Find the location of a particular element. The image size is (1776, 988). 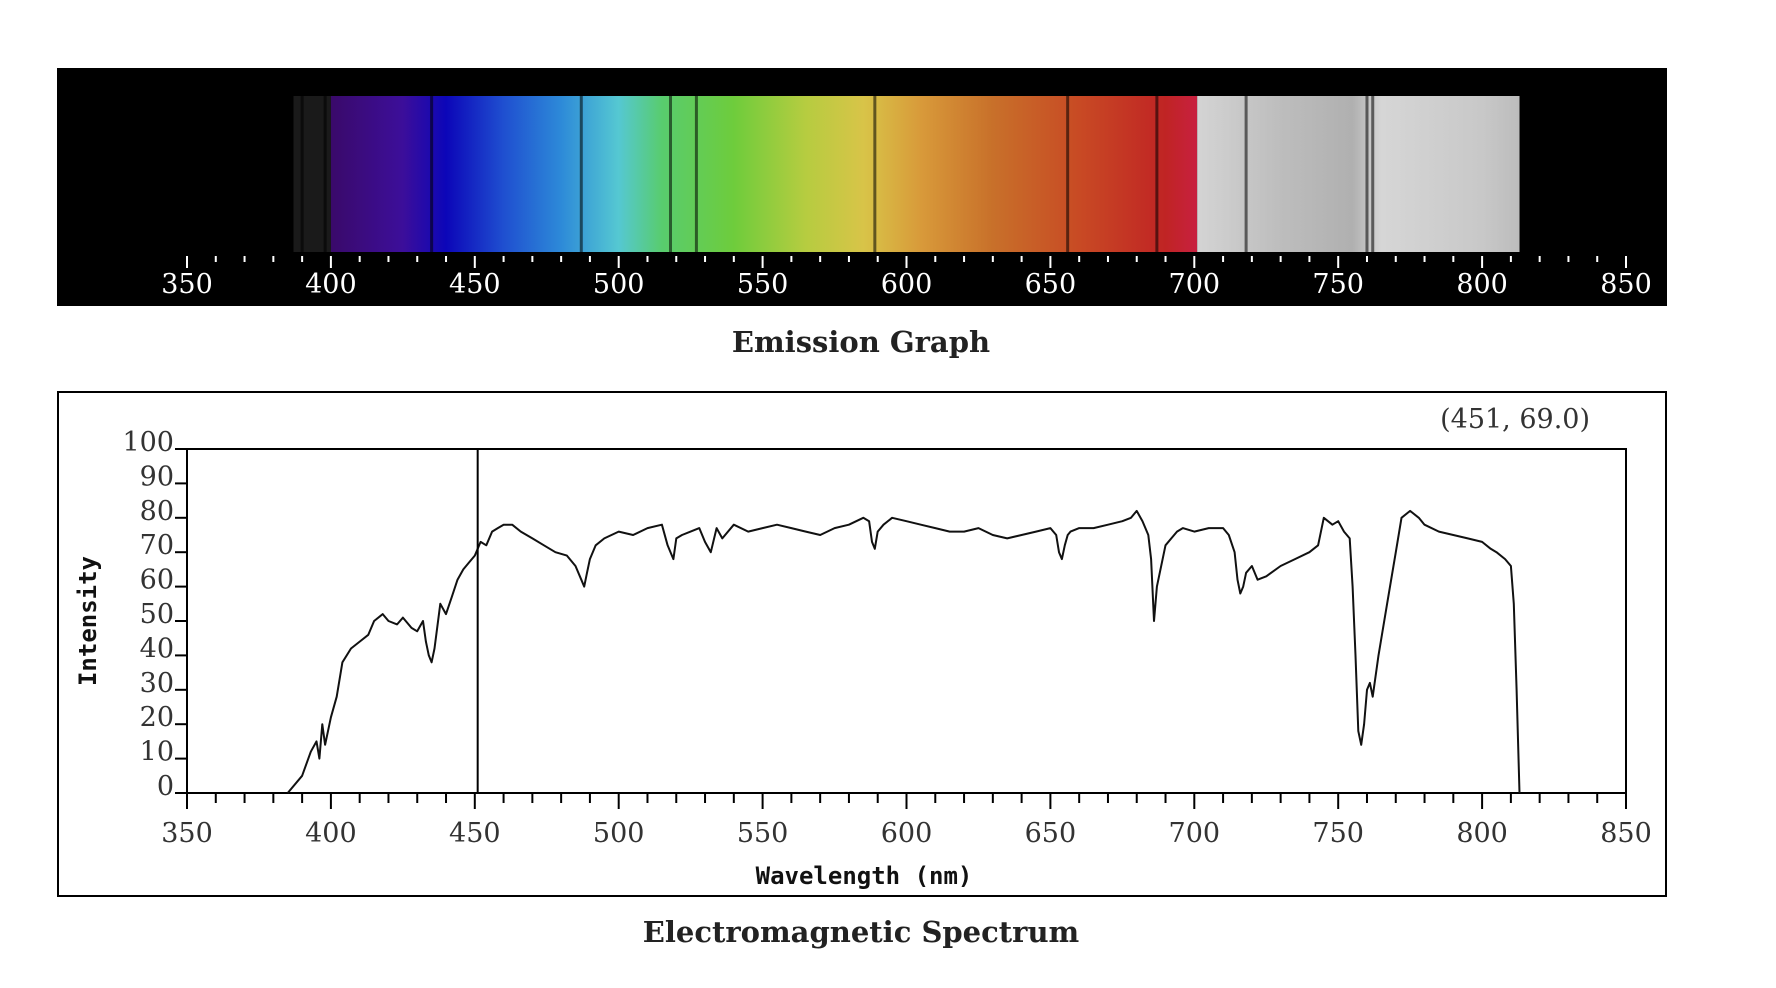

emission-tick-label: 500 is located at coordinates (619, 284).